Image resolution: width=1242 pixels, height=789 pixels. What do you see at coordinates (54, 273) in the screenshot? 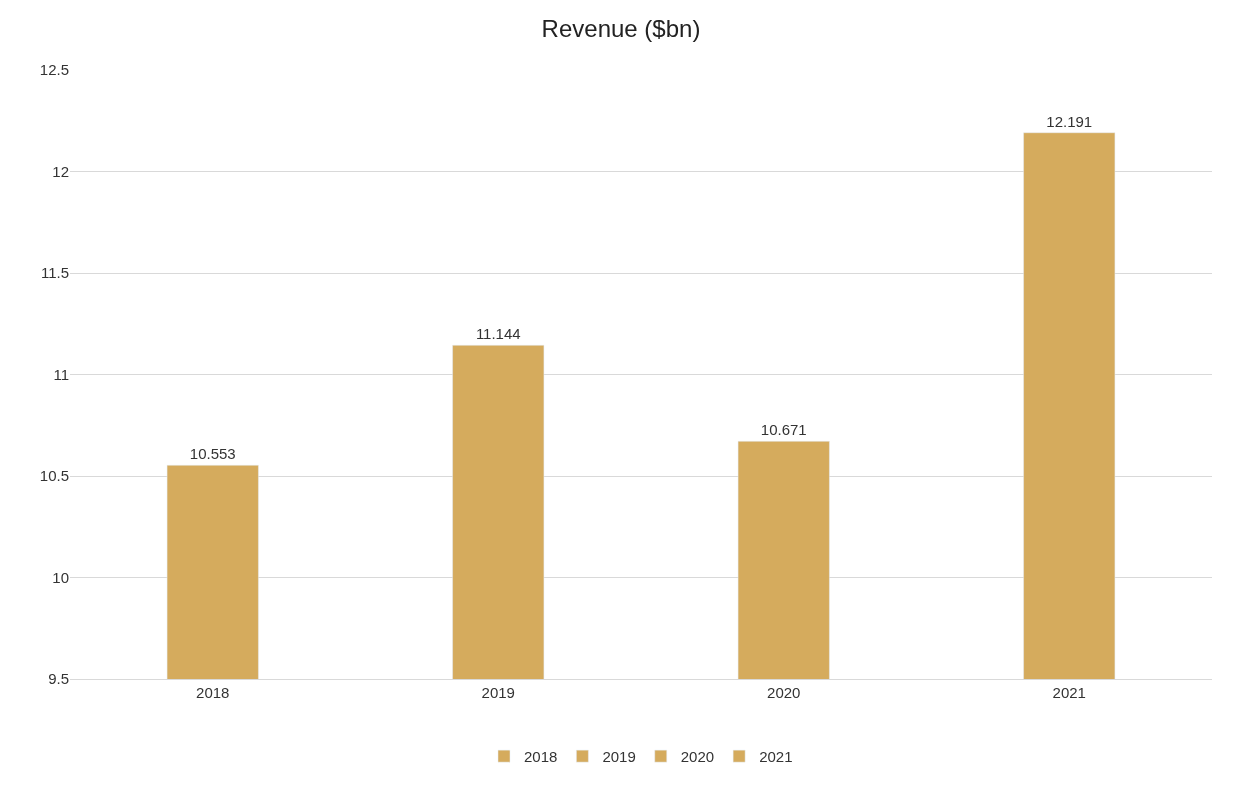
I see `y-tick-label: 11.5` at bounding box center [54, 273].